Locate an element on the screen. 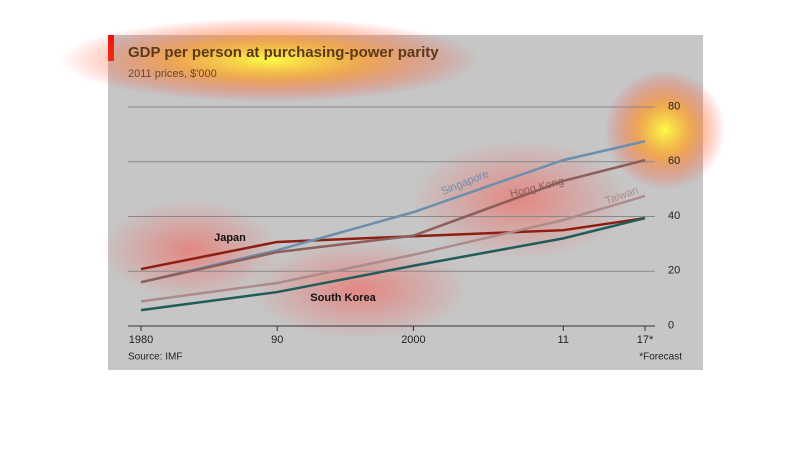 Image resolution: width=810 pixels, height=464 pixels. y-tick-label: 20 is located at coordinates (674, 271).